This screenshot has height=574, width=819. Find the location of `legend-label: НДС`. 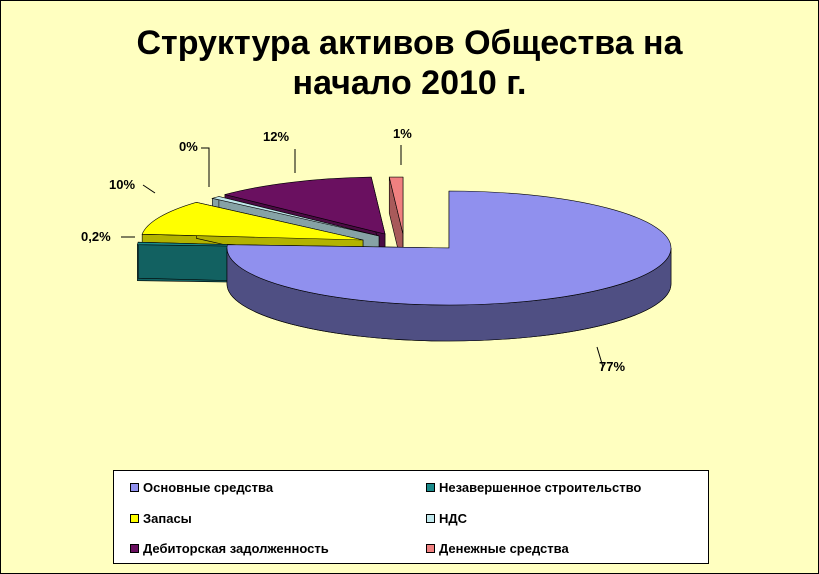

legend-label: НДС is located at coordinates (453, 518).